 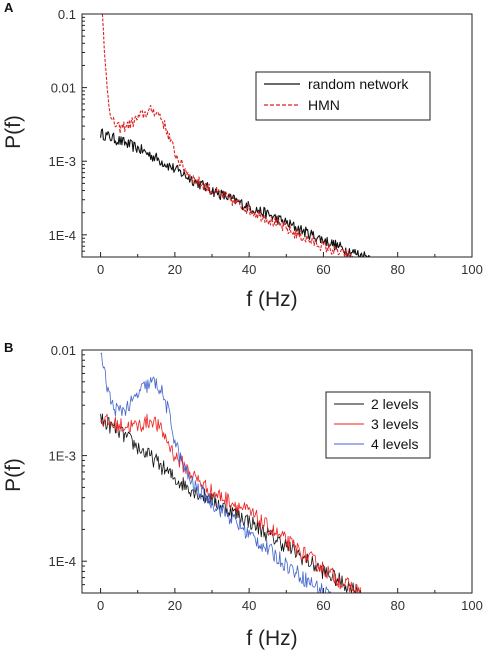 I want to click on panel-a-legend: random network HMN, so click(x=343, y=96).